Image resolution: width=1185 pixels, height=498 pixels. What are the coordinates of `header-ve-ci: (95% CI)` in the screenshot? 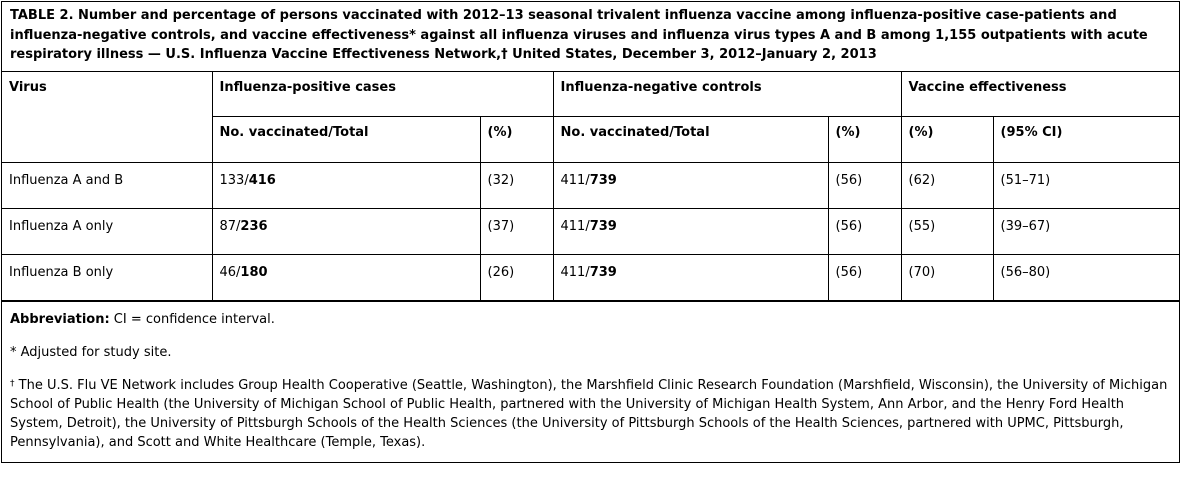 It's located at (1085, 139).